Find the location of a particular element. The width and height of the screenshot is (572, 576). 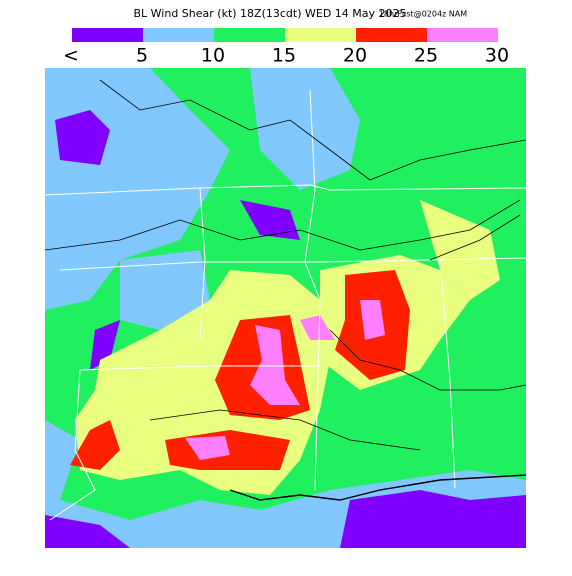

colorbar-label: < is located at coordinates (71, 56).